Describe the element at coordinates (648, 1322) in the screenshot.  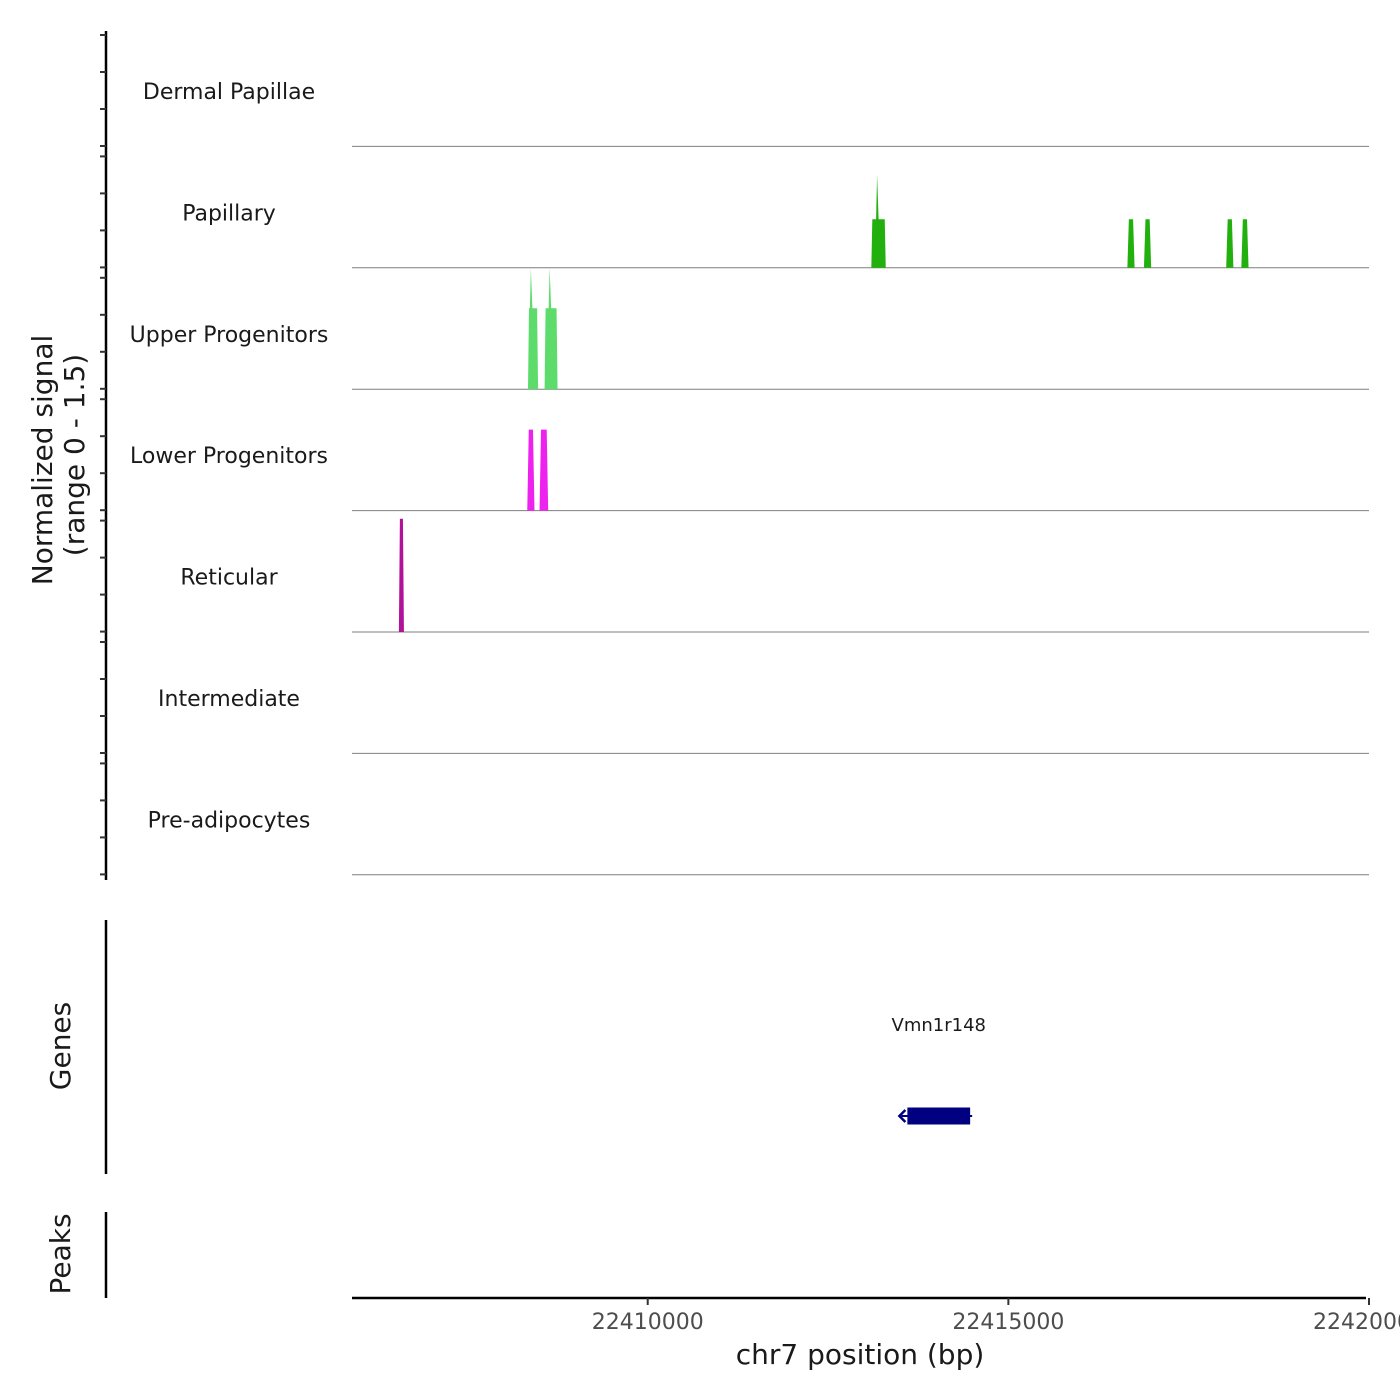
I see `x-tick-label: 22410000` at that location.